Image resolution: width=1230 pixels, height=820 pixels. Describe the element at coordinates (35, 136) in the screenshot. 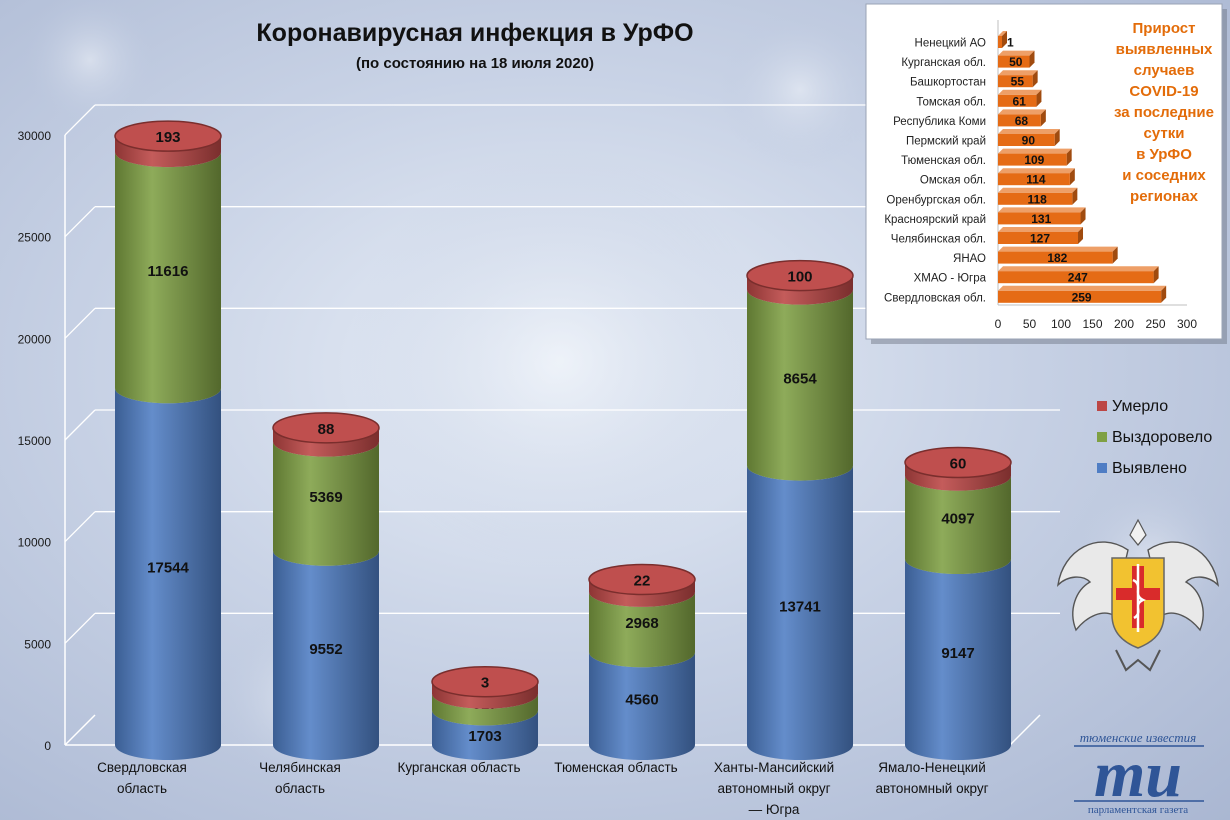

I see `y-tick-label: 30000` at that location.